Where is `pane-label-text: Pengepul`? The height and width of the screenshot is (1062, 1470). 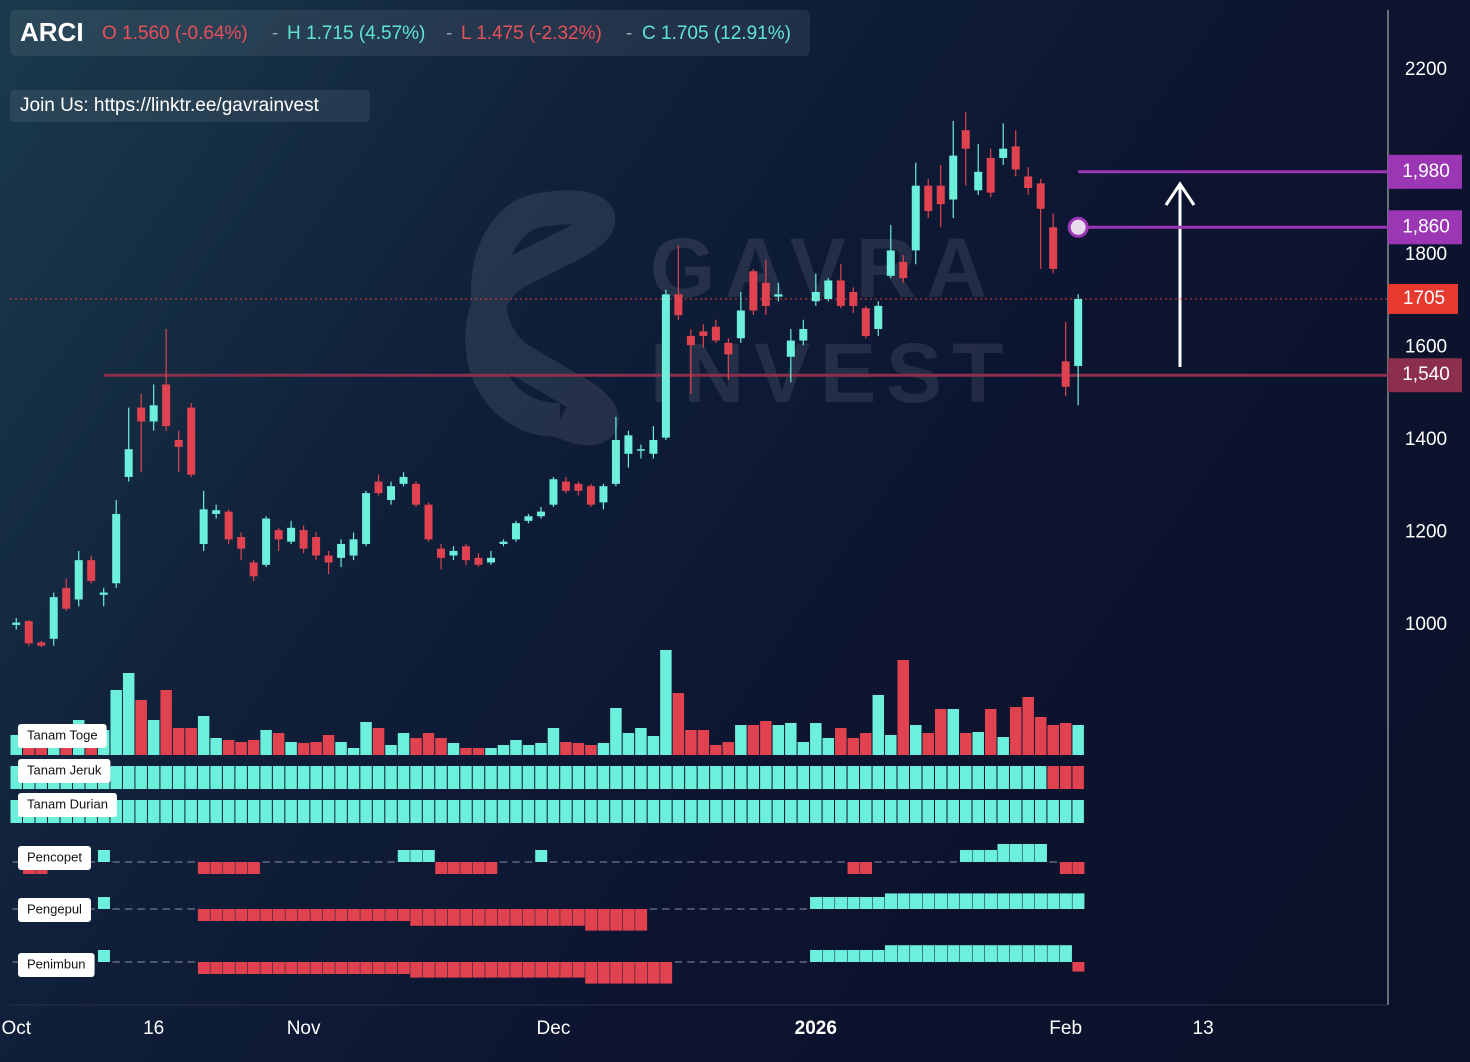 pane-label-text: Pengepul is located at coordinates (54, 908).